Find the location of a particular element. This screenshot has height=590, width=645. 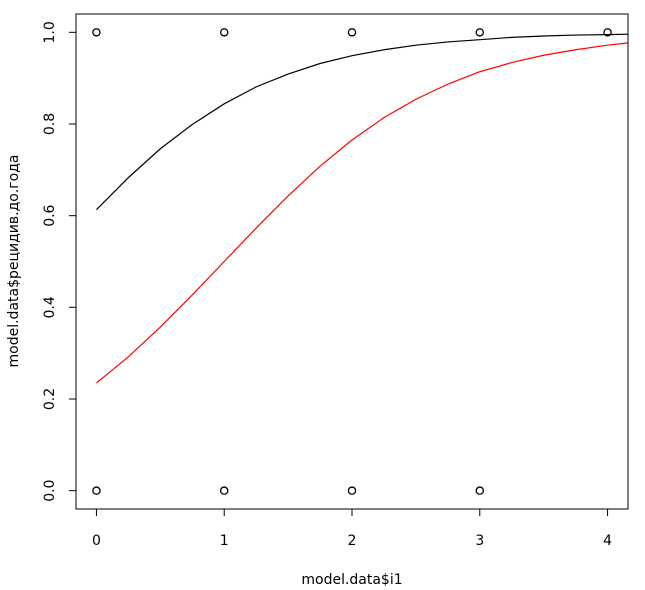

y-tick-label: 0.2 is located at coordinates (50, 399).